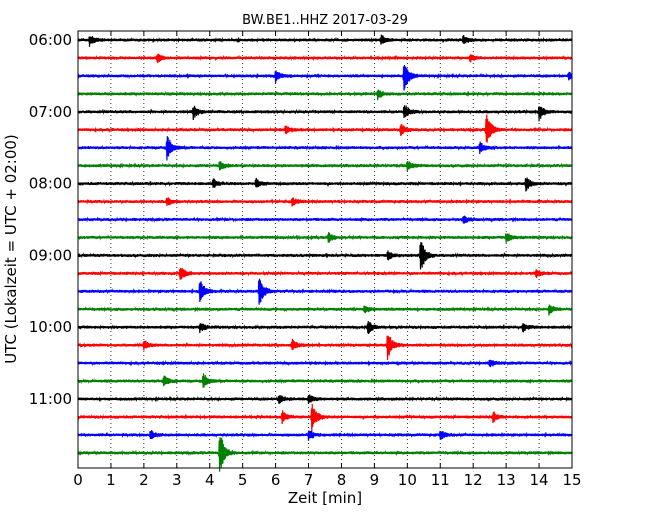 This screenshot has width=650, height=520. Describe the element at coordinates (342, 480) in the screenshot. I see `x-tick-label: 8` at that location.